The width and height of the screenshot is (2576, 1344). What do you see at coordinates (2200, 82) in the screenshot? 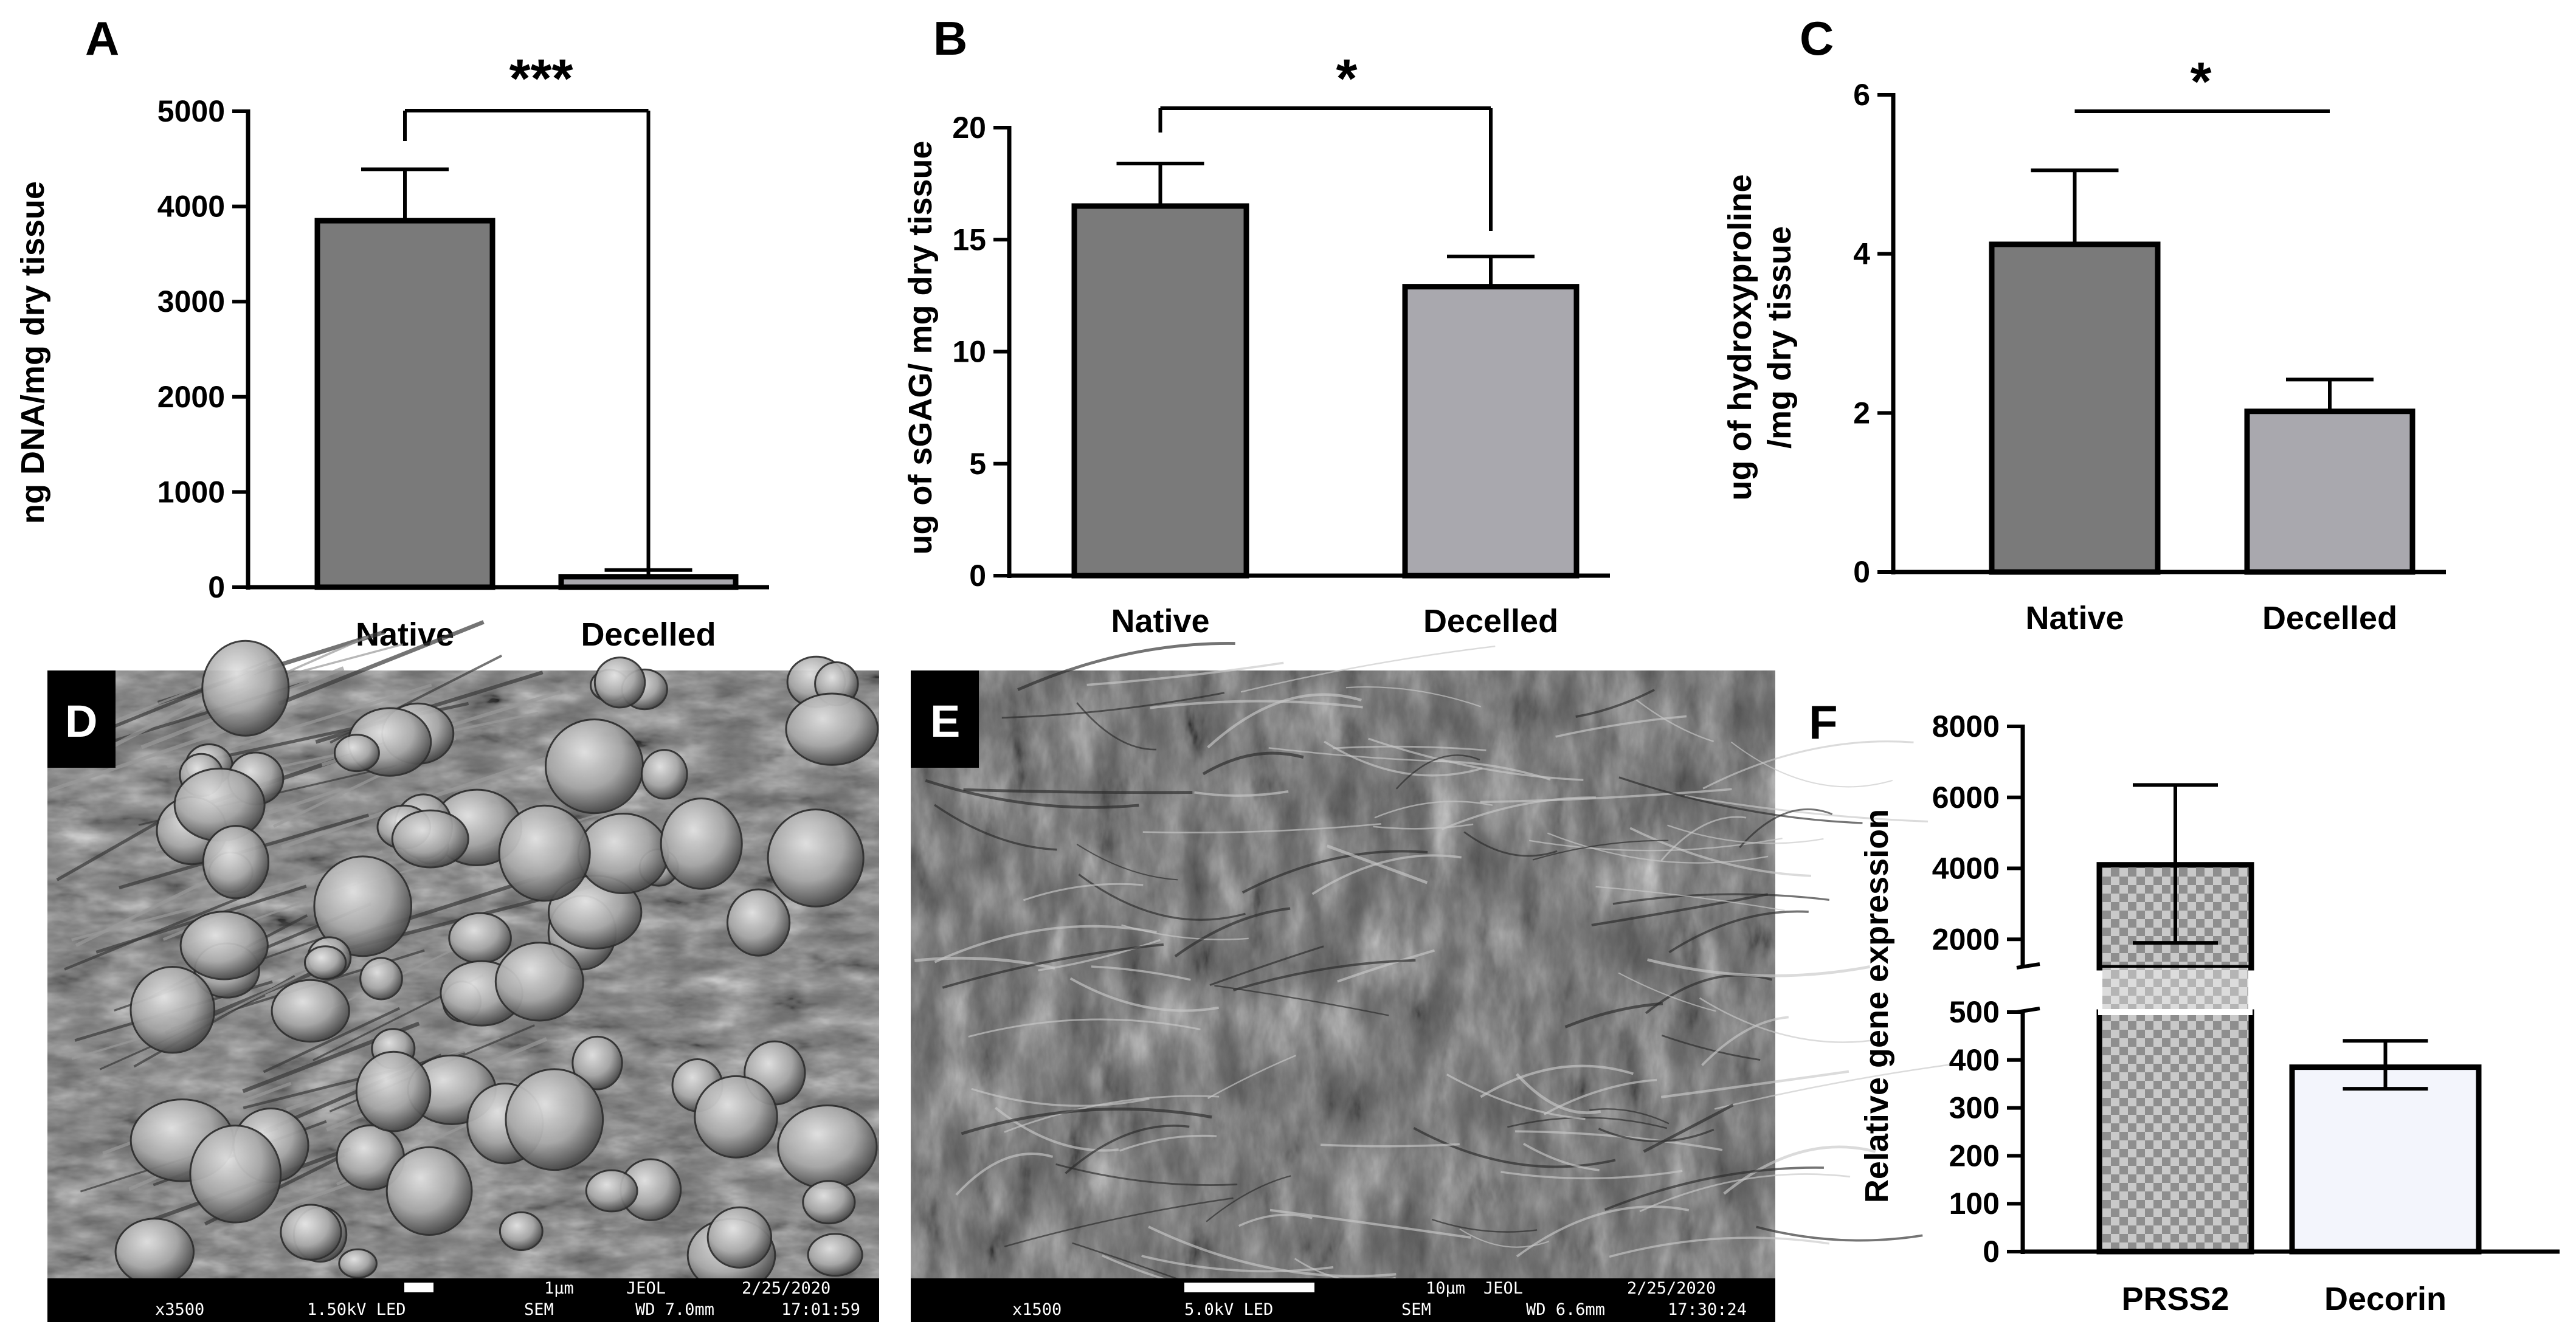
I see `significance-marker-c: *` at bounding box center [2200, 82].